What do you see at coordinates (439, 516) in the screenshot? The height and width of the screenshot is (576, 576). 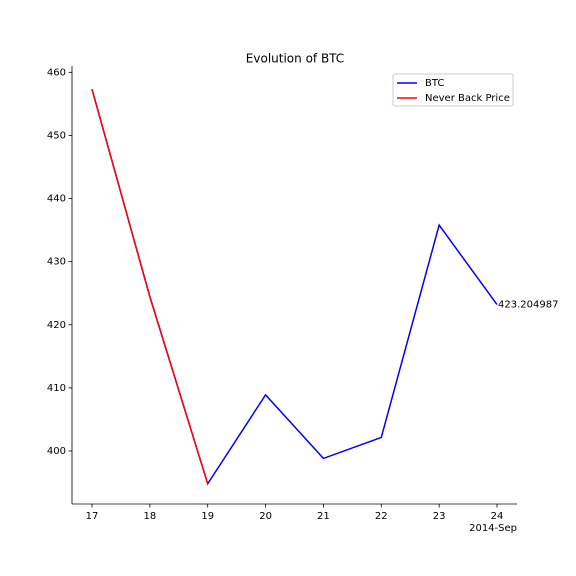 I see `x-tick-label: 23` at bounding box center [439, 516].